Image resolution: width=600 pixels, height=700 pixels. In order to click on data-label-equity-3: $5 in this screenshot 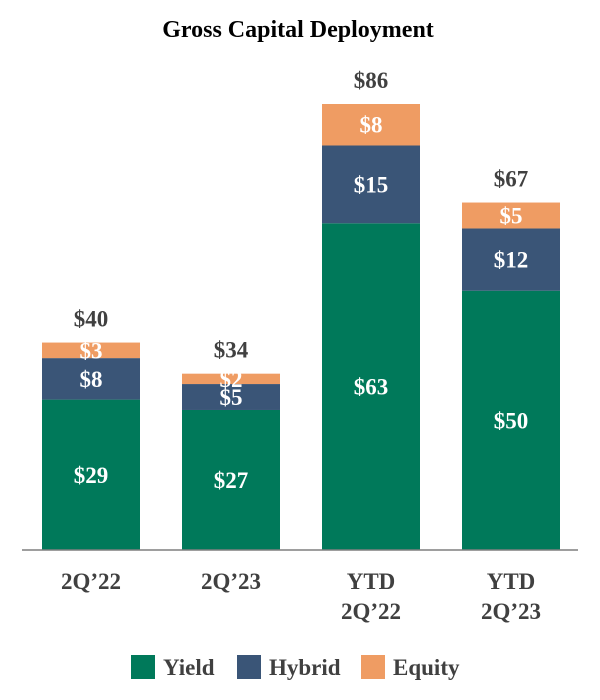, I will do `click(511, 216)`.